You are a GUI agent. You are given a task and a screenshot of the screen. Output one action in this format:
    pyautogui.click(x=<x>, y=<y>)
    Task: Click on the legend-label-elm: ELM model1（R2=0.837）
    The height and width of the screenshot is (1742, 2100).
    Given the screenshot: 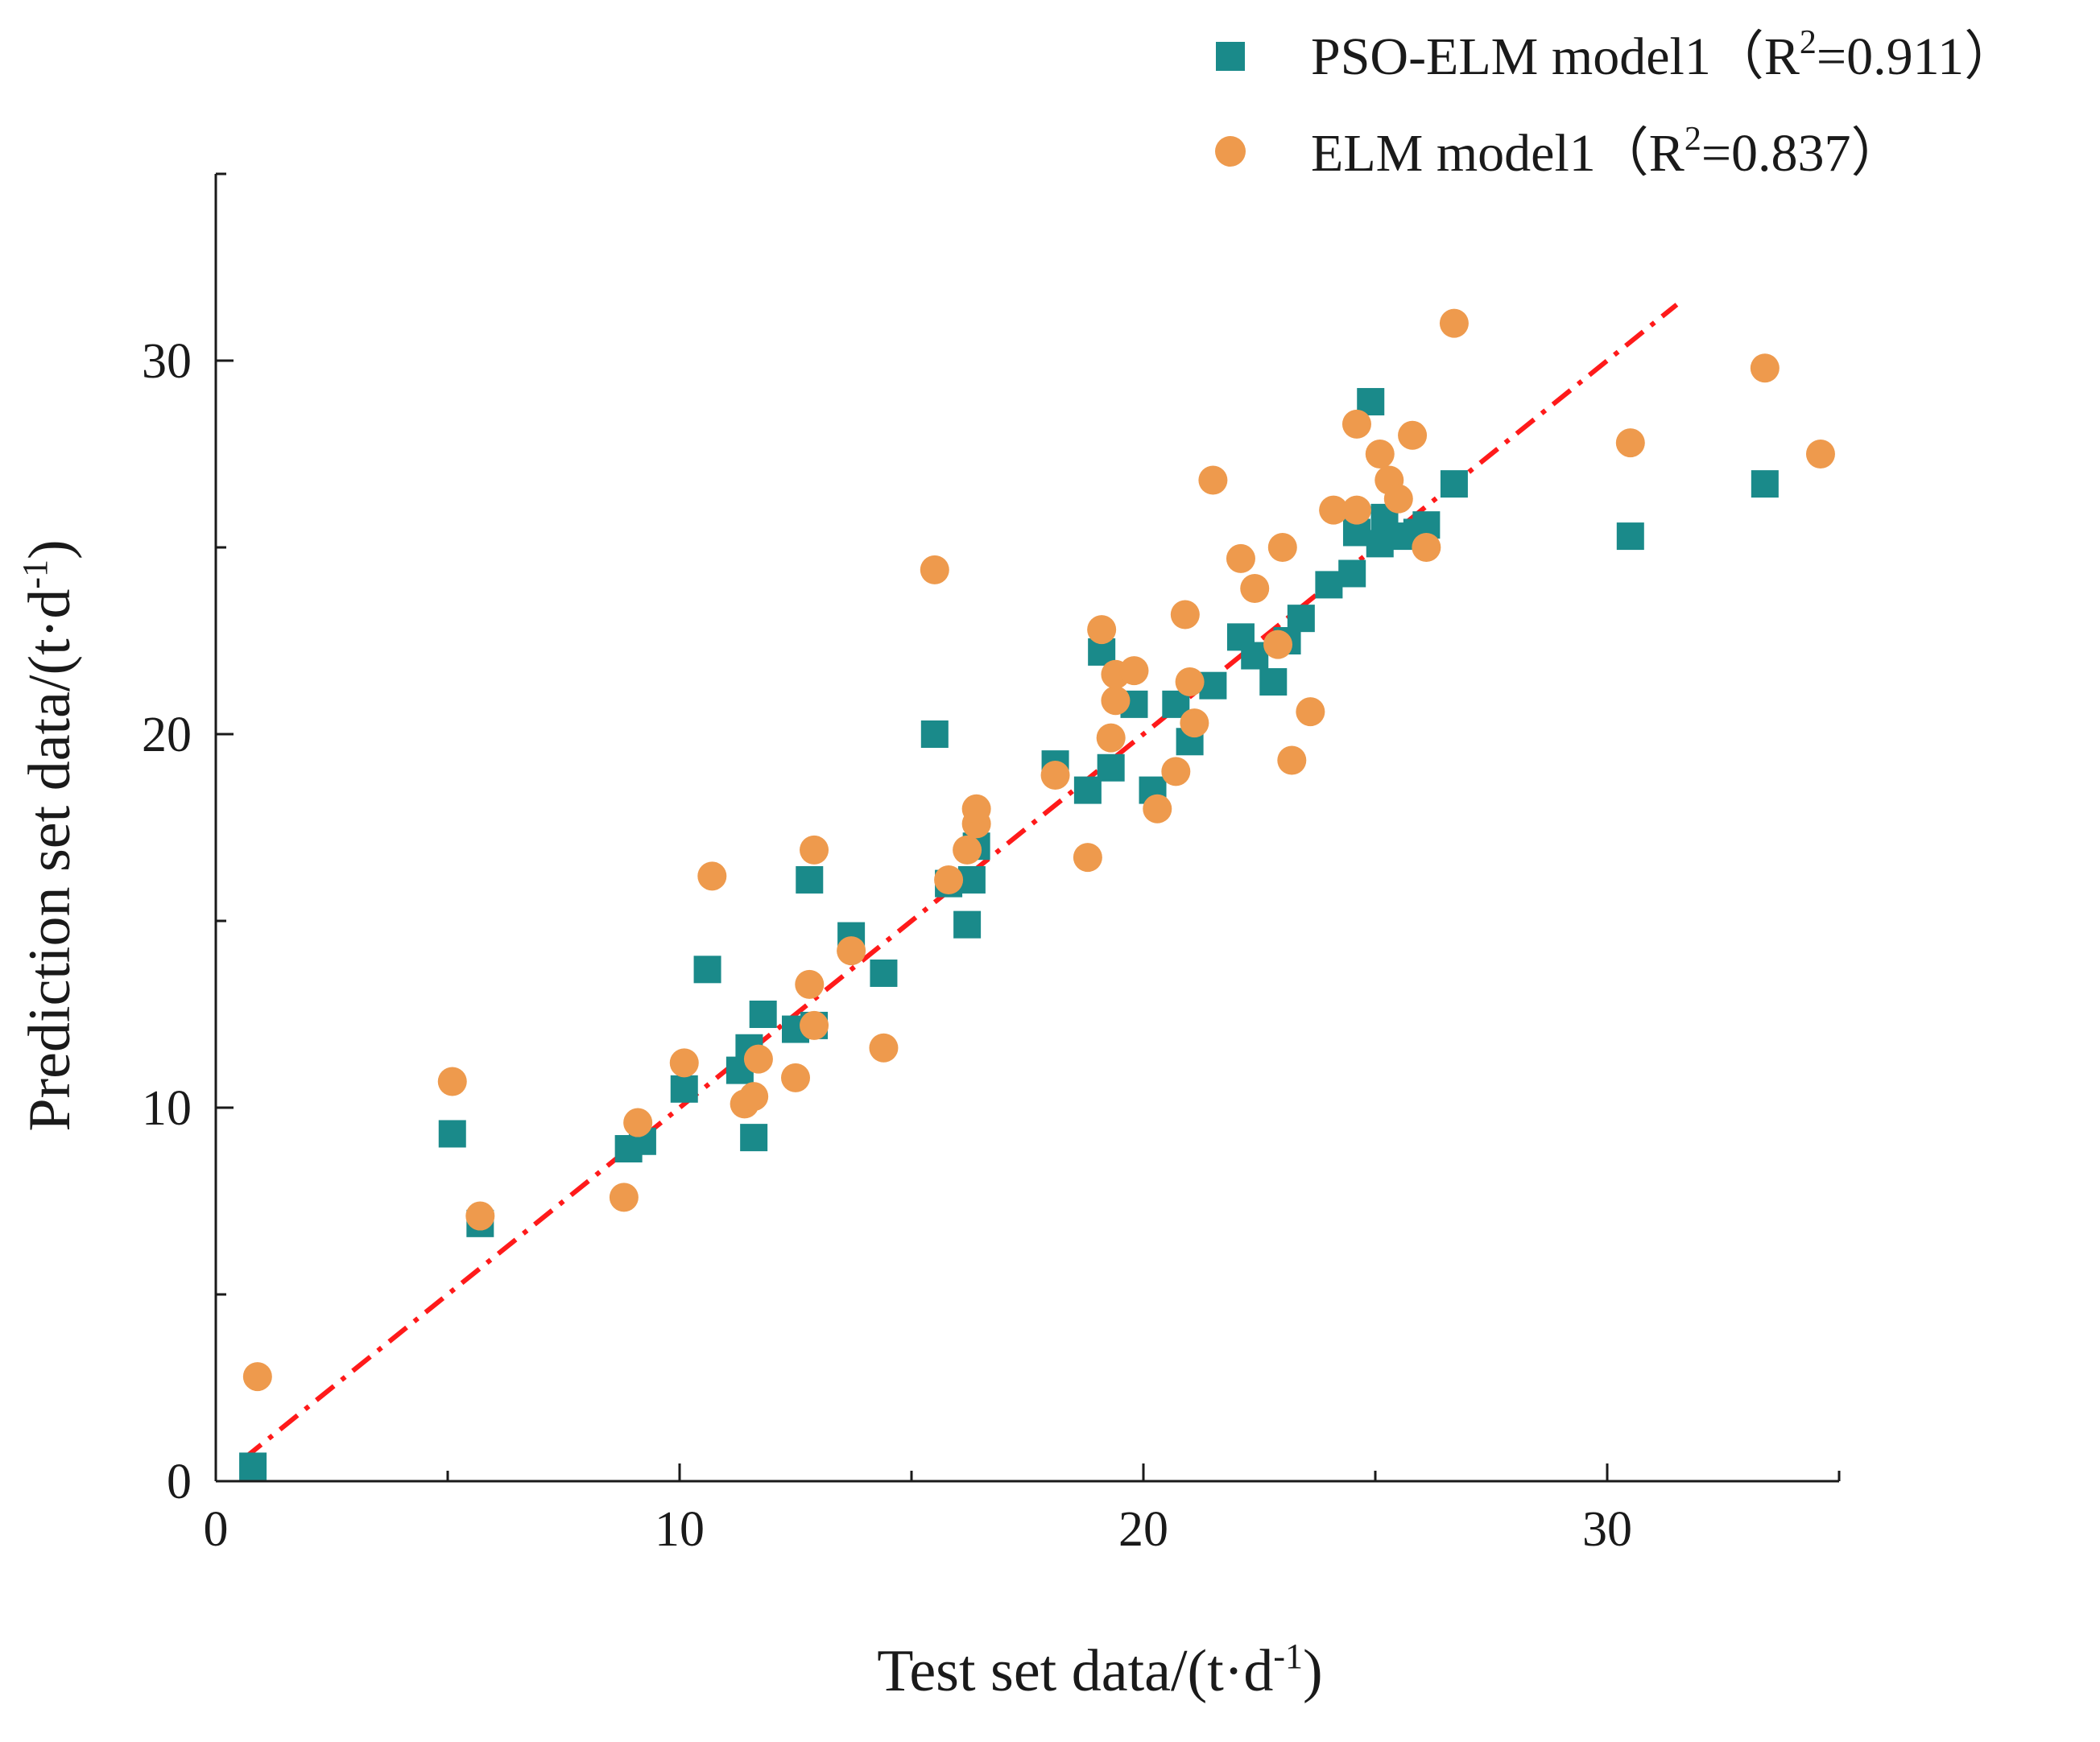 What is the action you would take?
    pyautogui.click(x=1607, y=152)
    